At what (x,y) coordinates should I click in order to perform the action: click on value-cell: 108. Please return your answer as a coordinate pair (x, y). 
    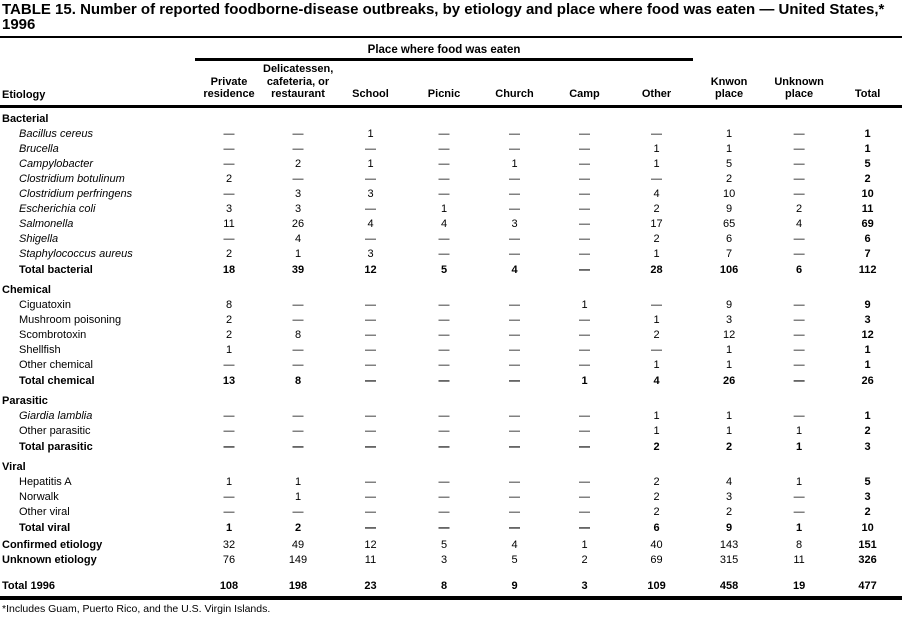
    Looking at the image, I should click on (229, 583).